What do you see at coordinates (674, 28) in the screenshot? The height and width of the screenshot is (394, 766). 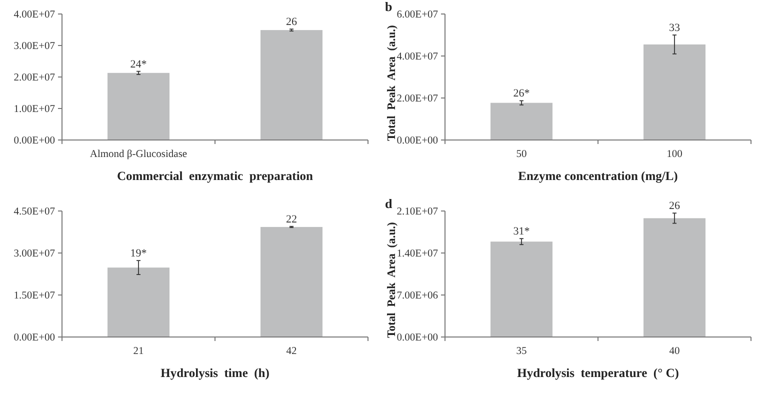 I see `annotation: 33` at bounding box center [674, 28].